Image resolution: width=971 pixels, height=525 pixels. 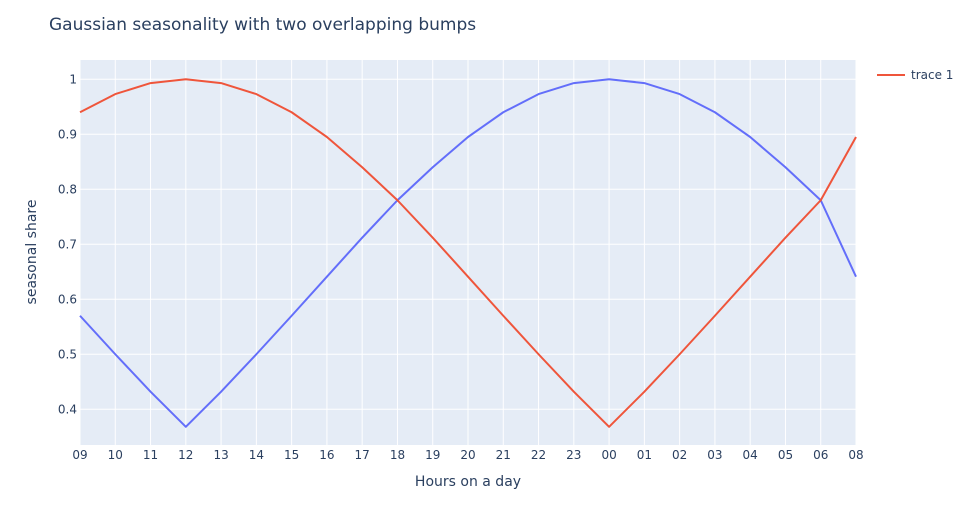 I want to click on x-tick-label: 04, so click(x=750, y=455).